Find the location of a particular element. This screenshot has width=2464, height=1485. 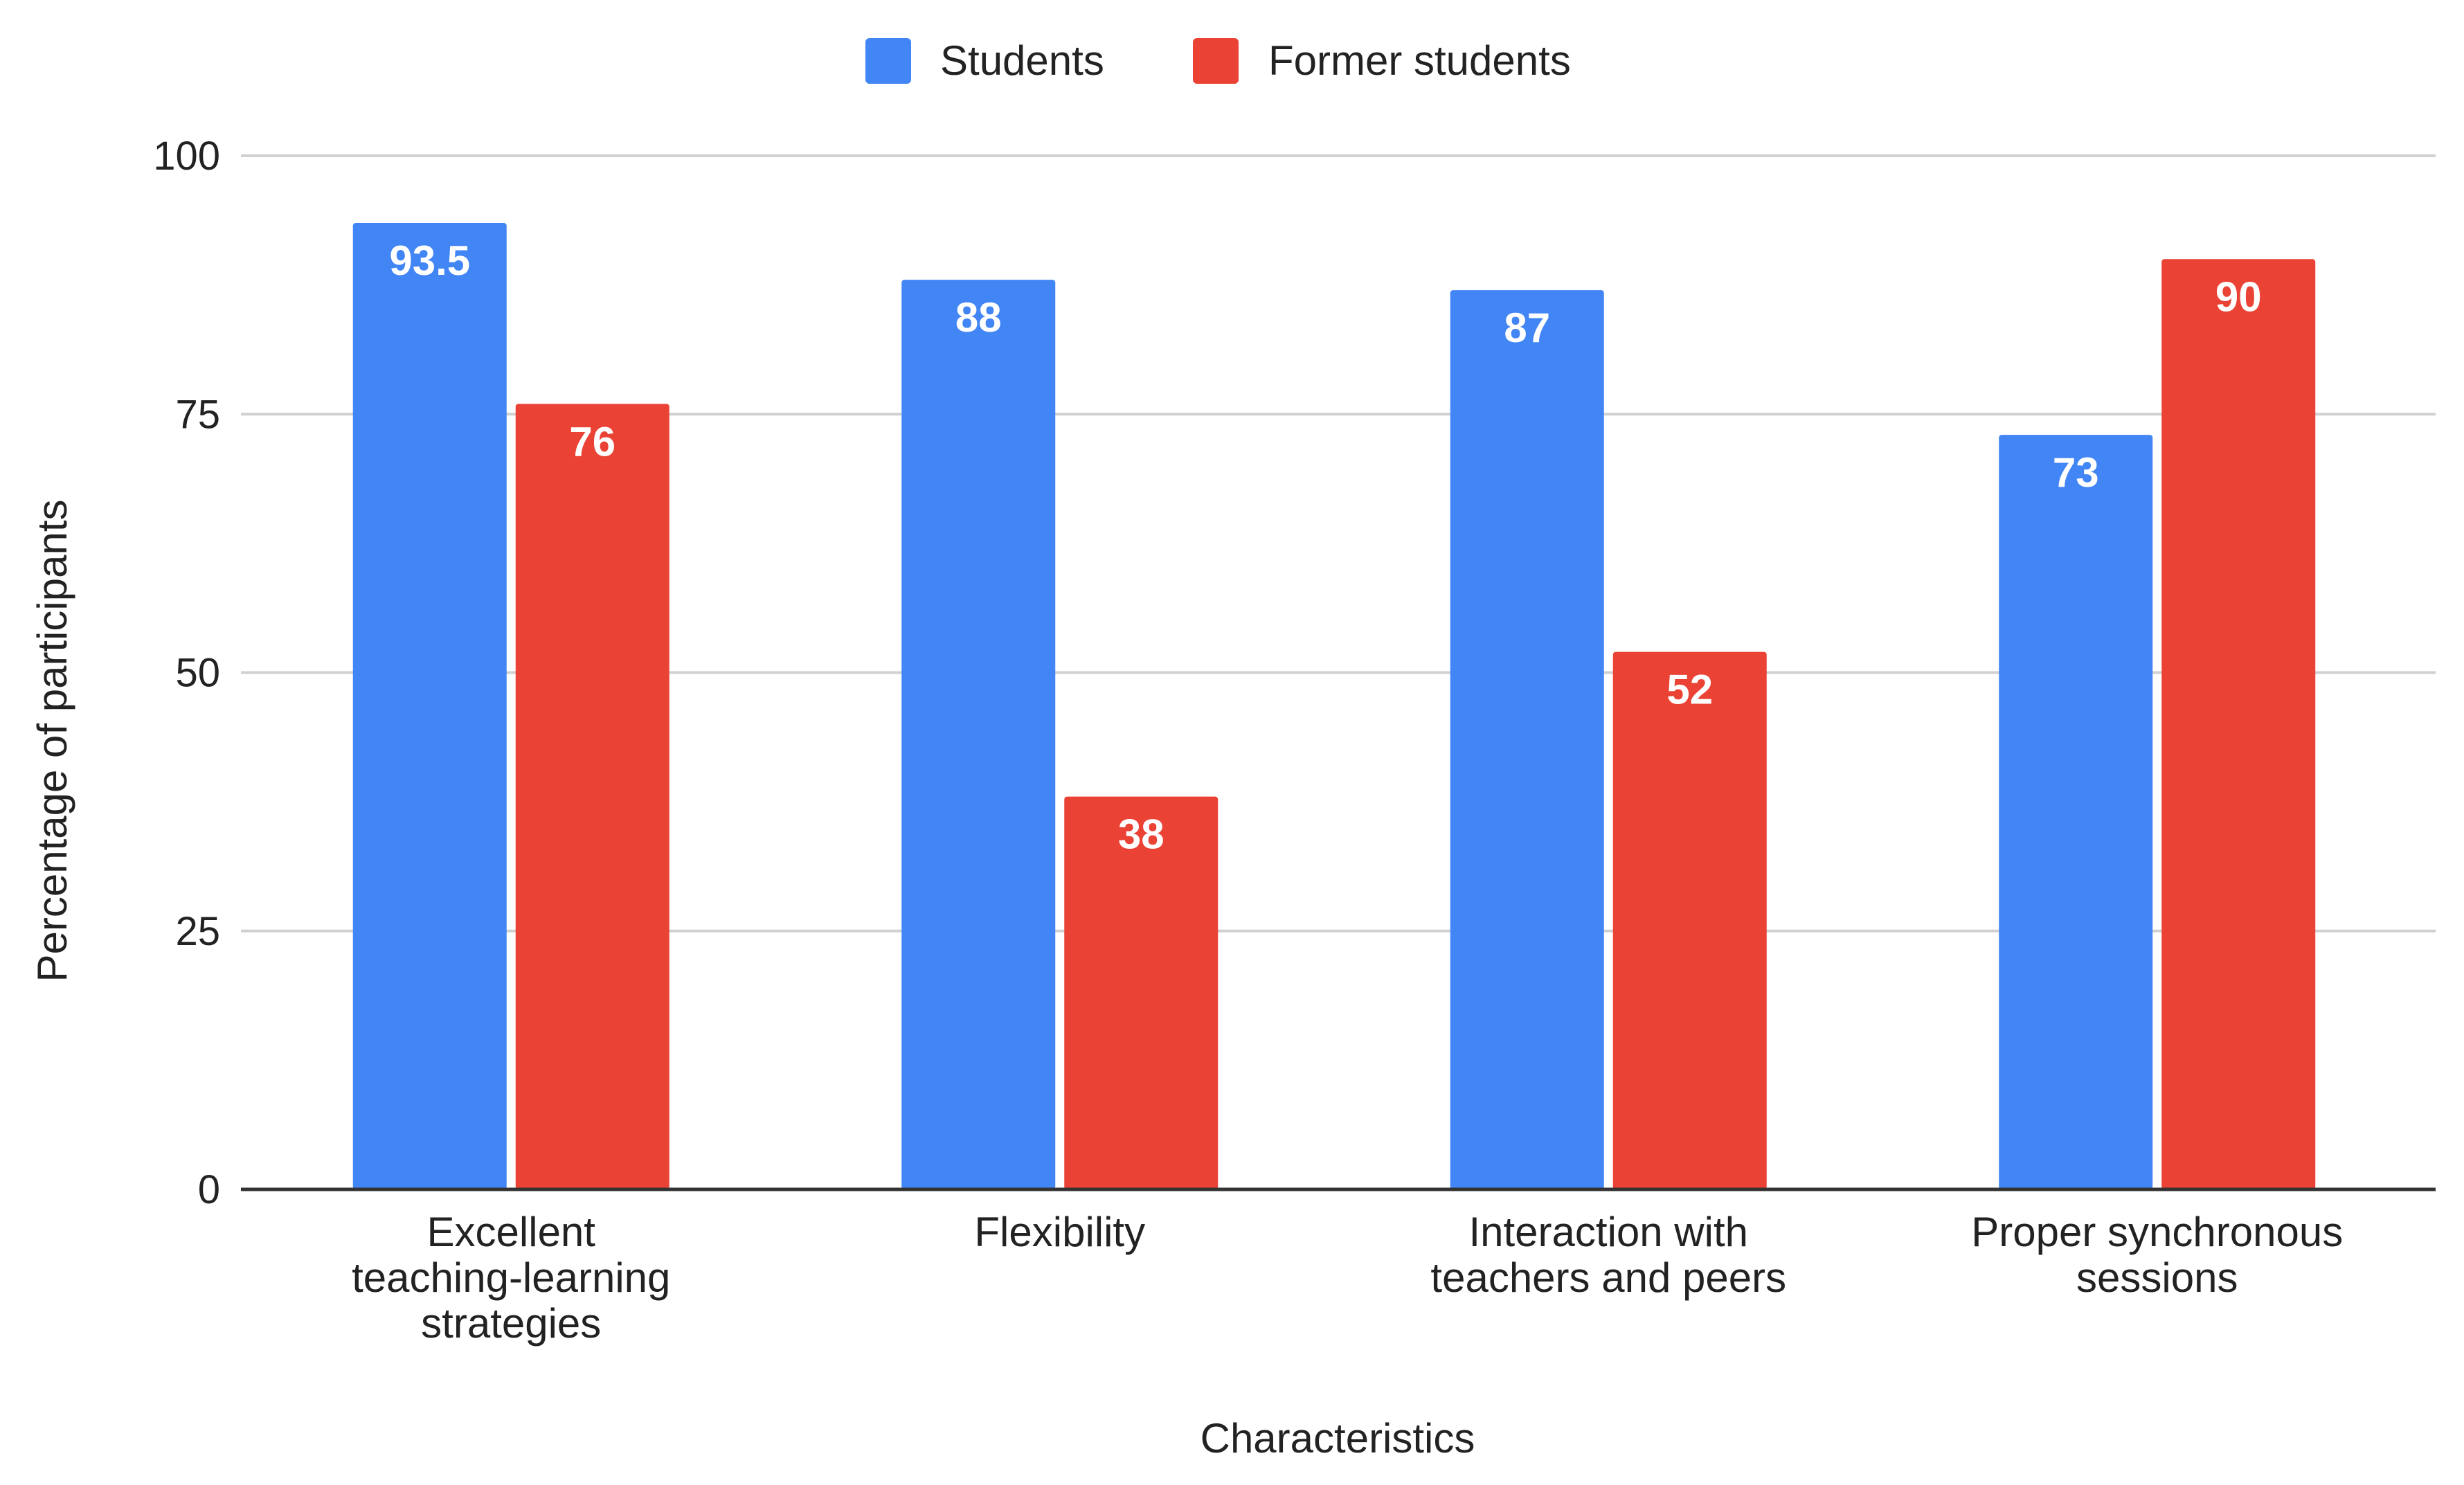

x-category-label: Proper synchronous sessions is located at coordinates (2157, 1255).